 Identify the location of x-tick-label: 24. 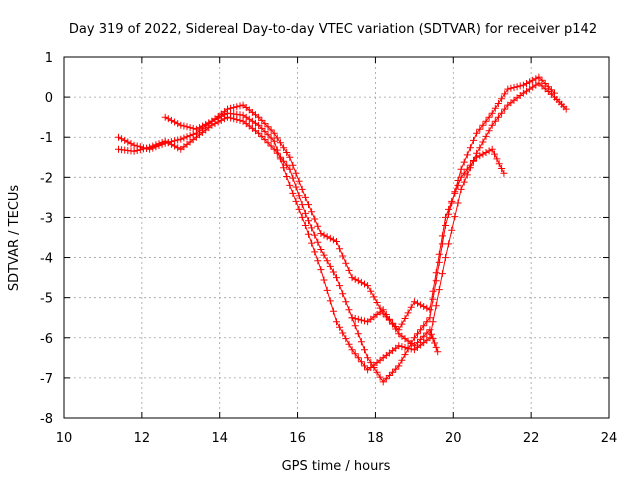
(609, 438).